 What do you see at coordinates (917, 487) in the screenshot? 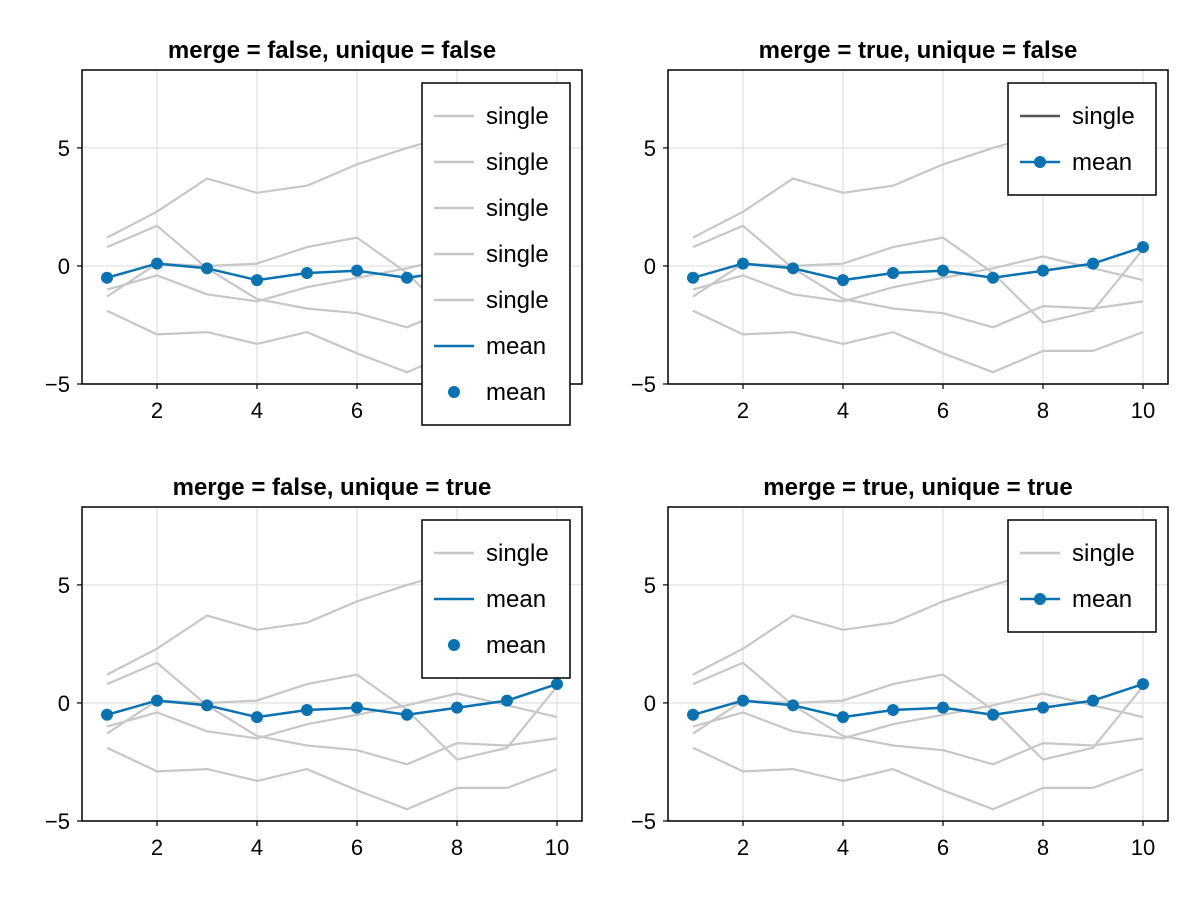
I see `panel-title: merge = true, unique = true` at bounding box center [917, 487].